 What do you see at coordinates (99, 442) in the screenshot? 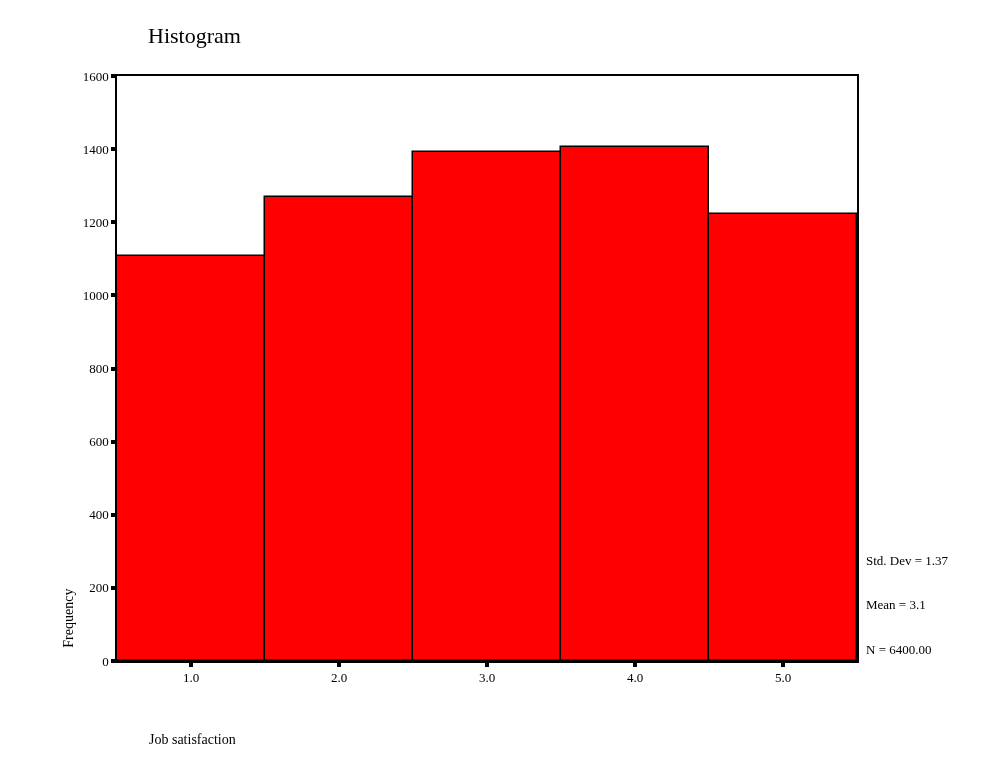
I see `y-tick-label: 600` at bounding box center [99, 442].